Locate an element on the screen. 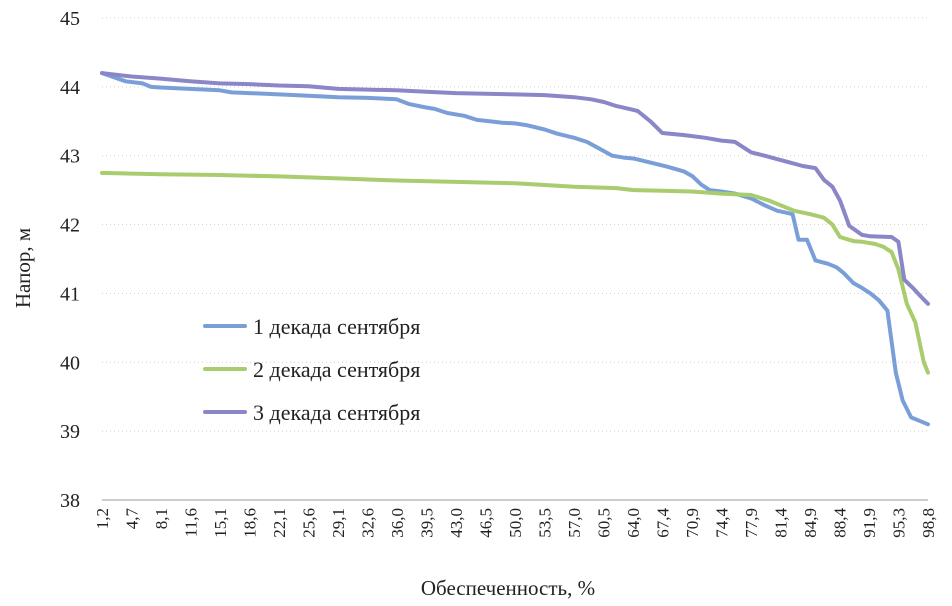 The width and height of the screenshot is (952, 606). x-tick-label: 91,9 is located at coordinates (869, 523).